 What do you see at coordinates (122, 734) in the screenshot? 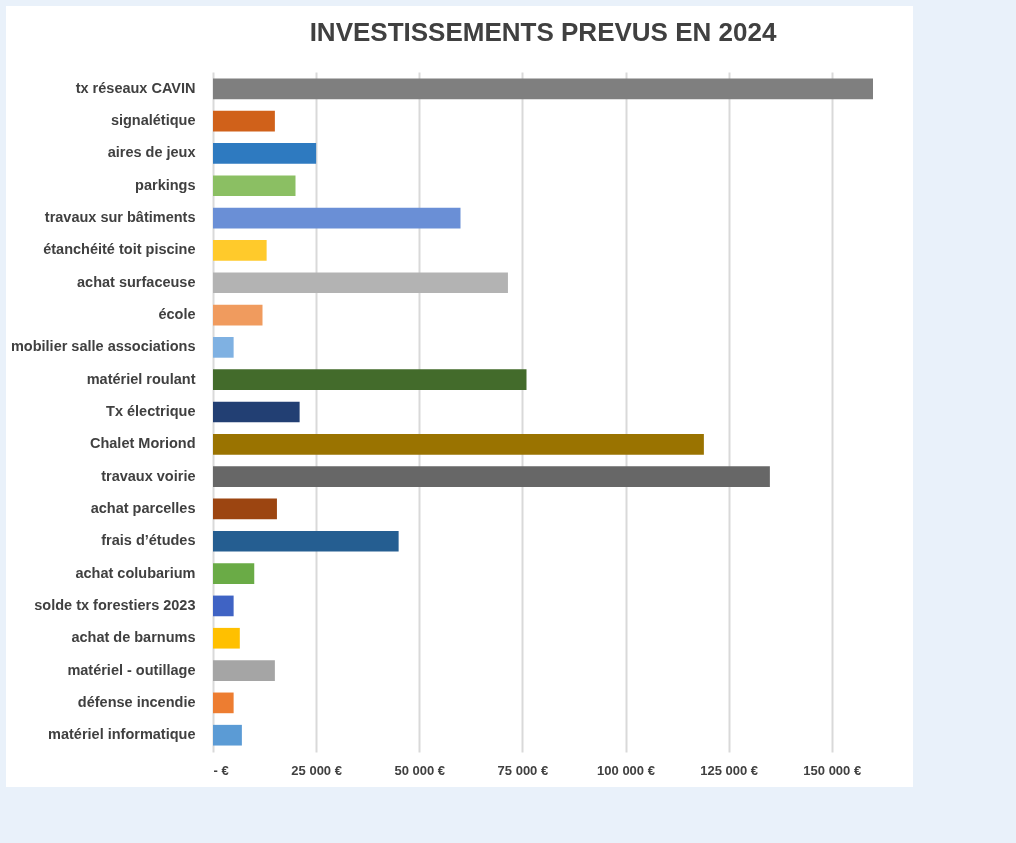
I see `y-tick-label: matériel informatique` at bounding box center [122, 734].